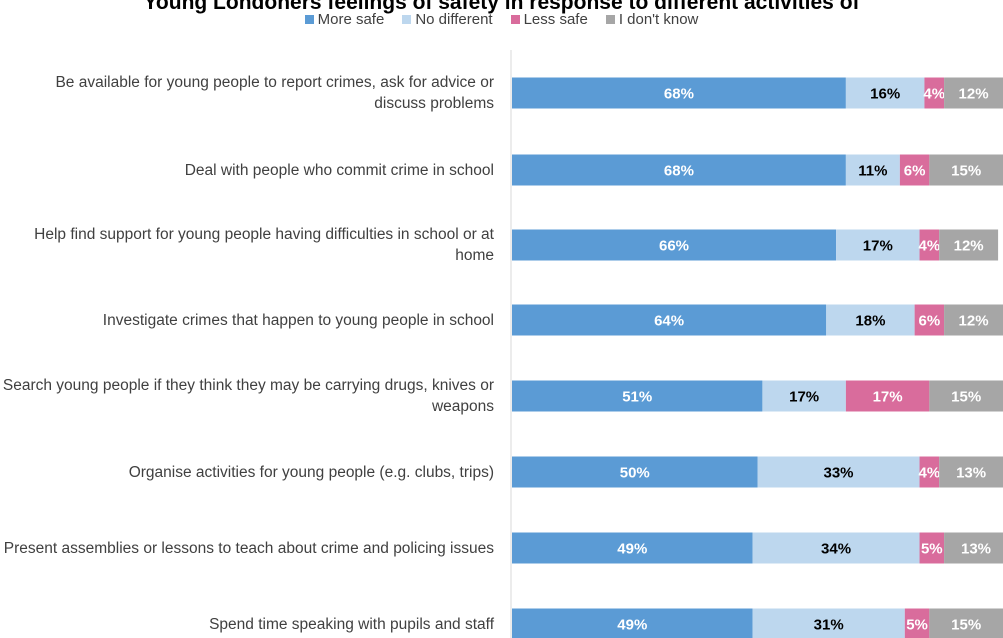  Describe the element at coordinates (829, 625) in the screenshot. I see `data-label: 31%` at that location.